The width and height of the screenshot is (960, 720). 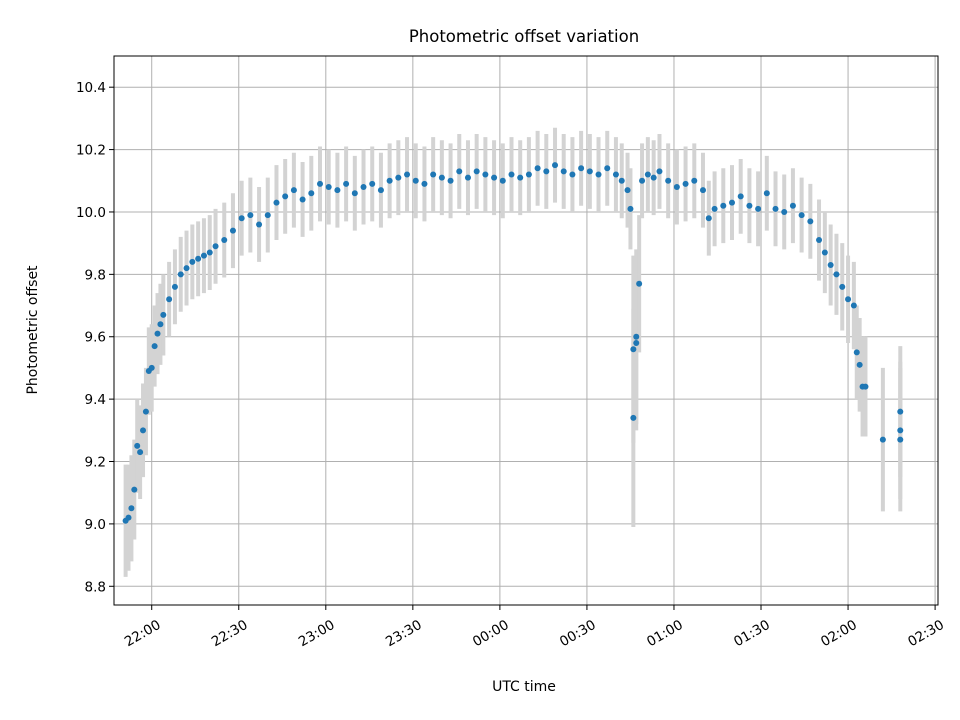 I want to click on x-axis-label: UTC time, so click(x=524, y=687).